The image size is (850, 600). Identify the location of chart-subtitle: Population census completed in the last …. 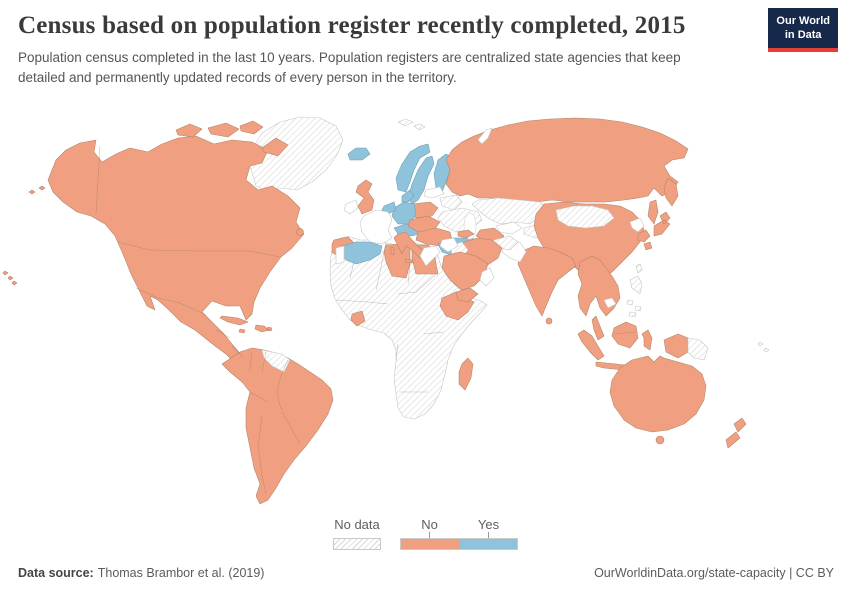
(349, 67).